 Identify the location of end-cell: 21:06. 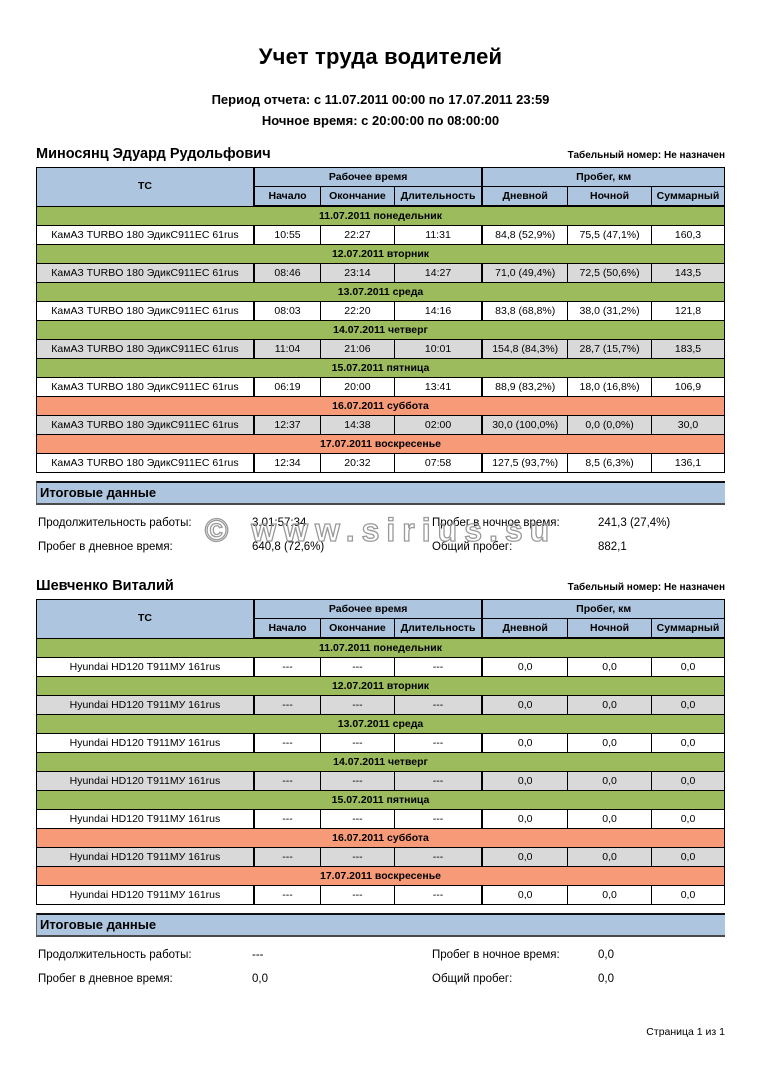
(357, 349).